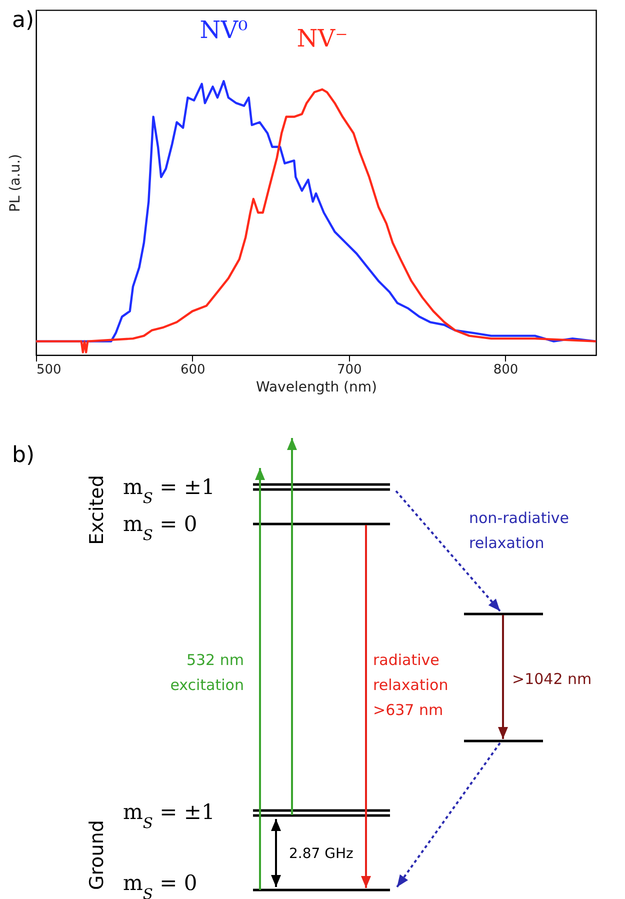 The image size is (625, 899). I want to click on chart-title: a), so click(23, 20).